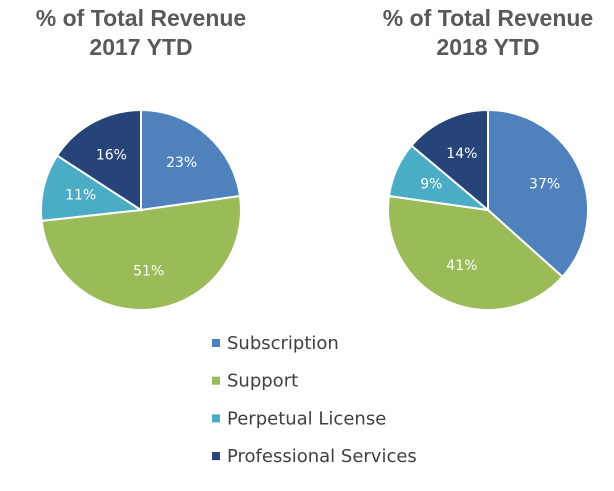 The width and height of the screenshot is (614, 491). Describe the element at coordinates (322, 456) in the screenshot. I see `legend-label: Professional Services` at that location.